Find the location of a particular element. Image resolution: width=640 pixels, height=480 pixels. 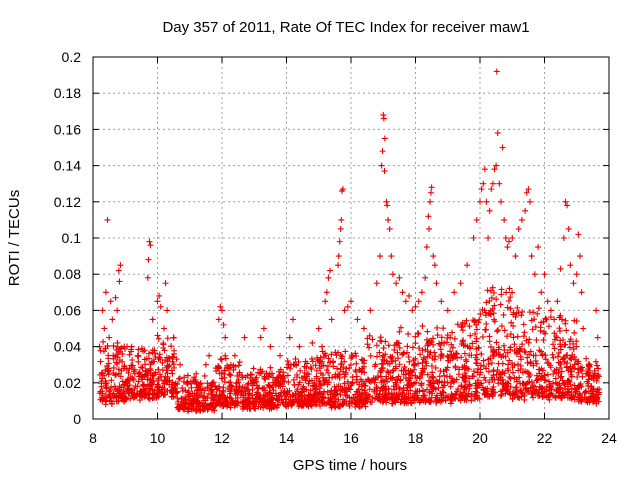

y-tick-label: 0.14 is located at coordinates (67, 166).